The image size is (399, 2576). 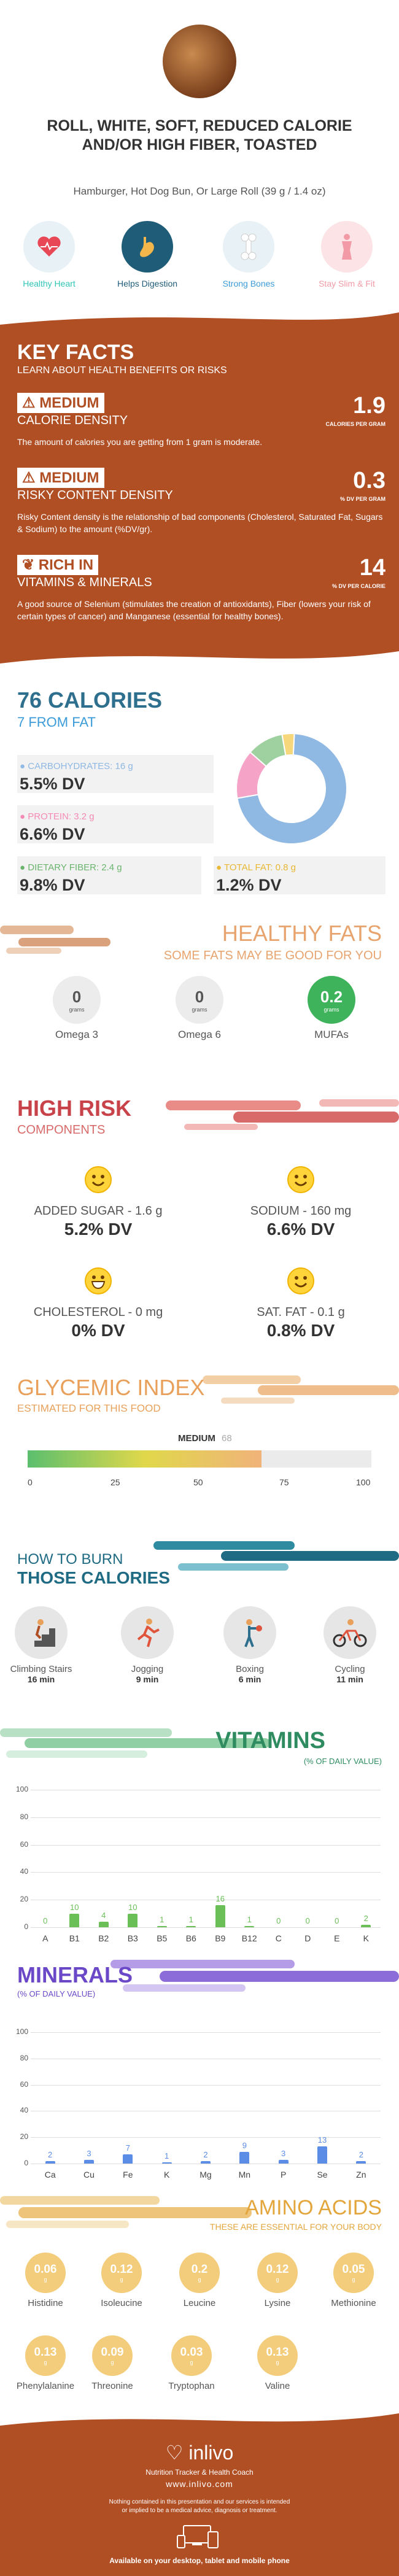 I want to click on benefit-slim-fit: Stay Slim & Fit, so click(x=347, y=254).